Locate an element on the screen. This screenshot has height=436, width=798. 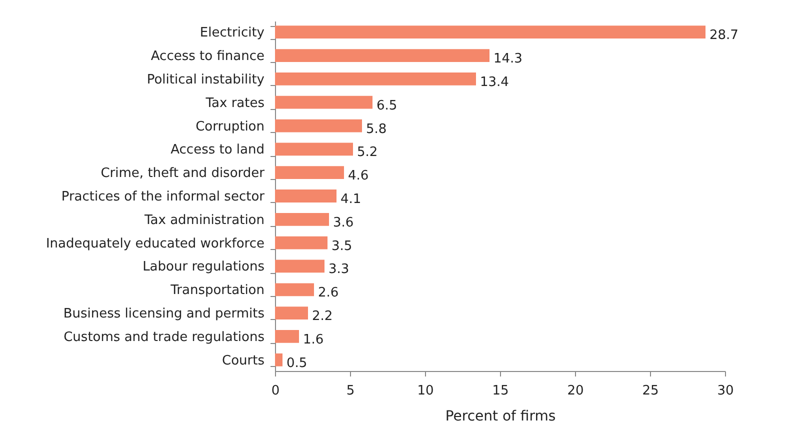
x-tick-label: 30 is located at coordinates (725, 391).